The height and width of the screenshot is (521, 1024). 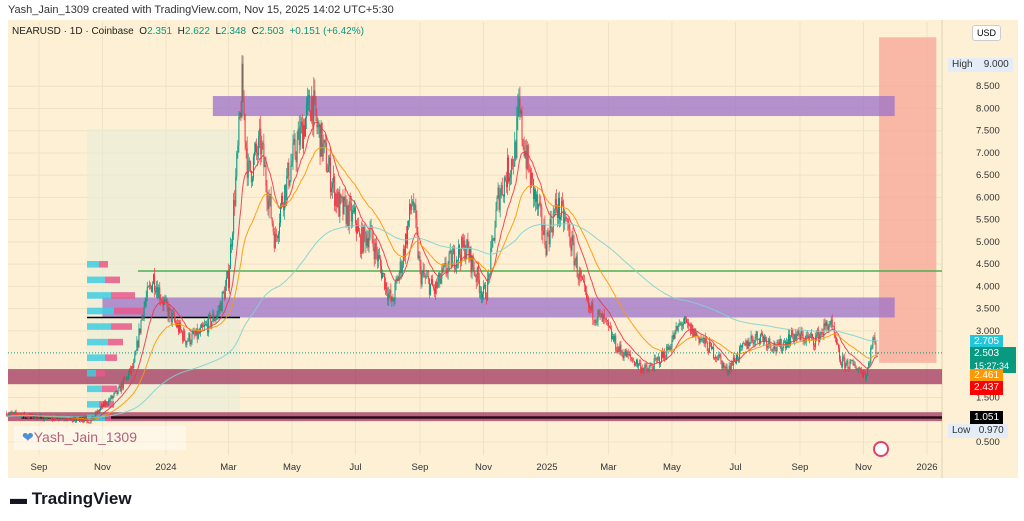 What do you see at coordinates (988, 331) in the screenshot?
I see `price-tick-label: 3.000` at bounding box center [988, 331].